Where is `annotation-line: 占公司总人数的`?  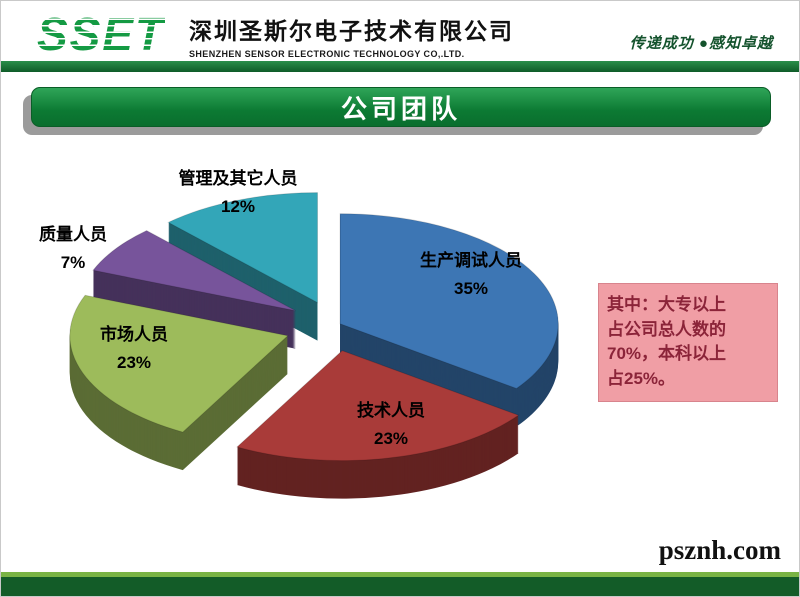 annotation-line: 占公司总人数的 is located at coordinates (666, 329).